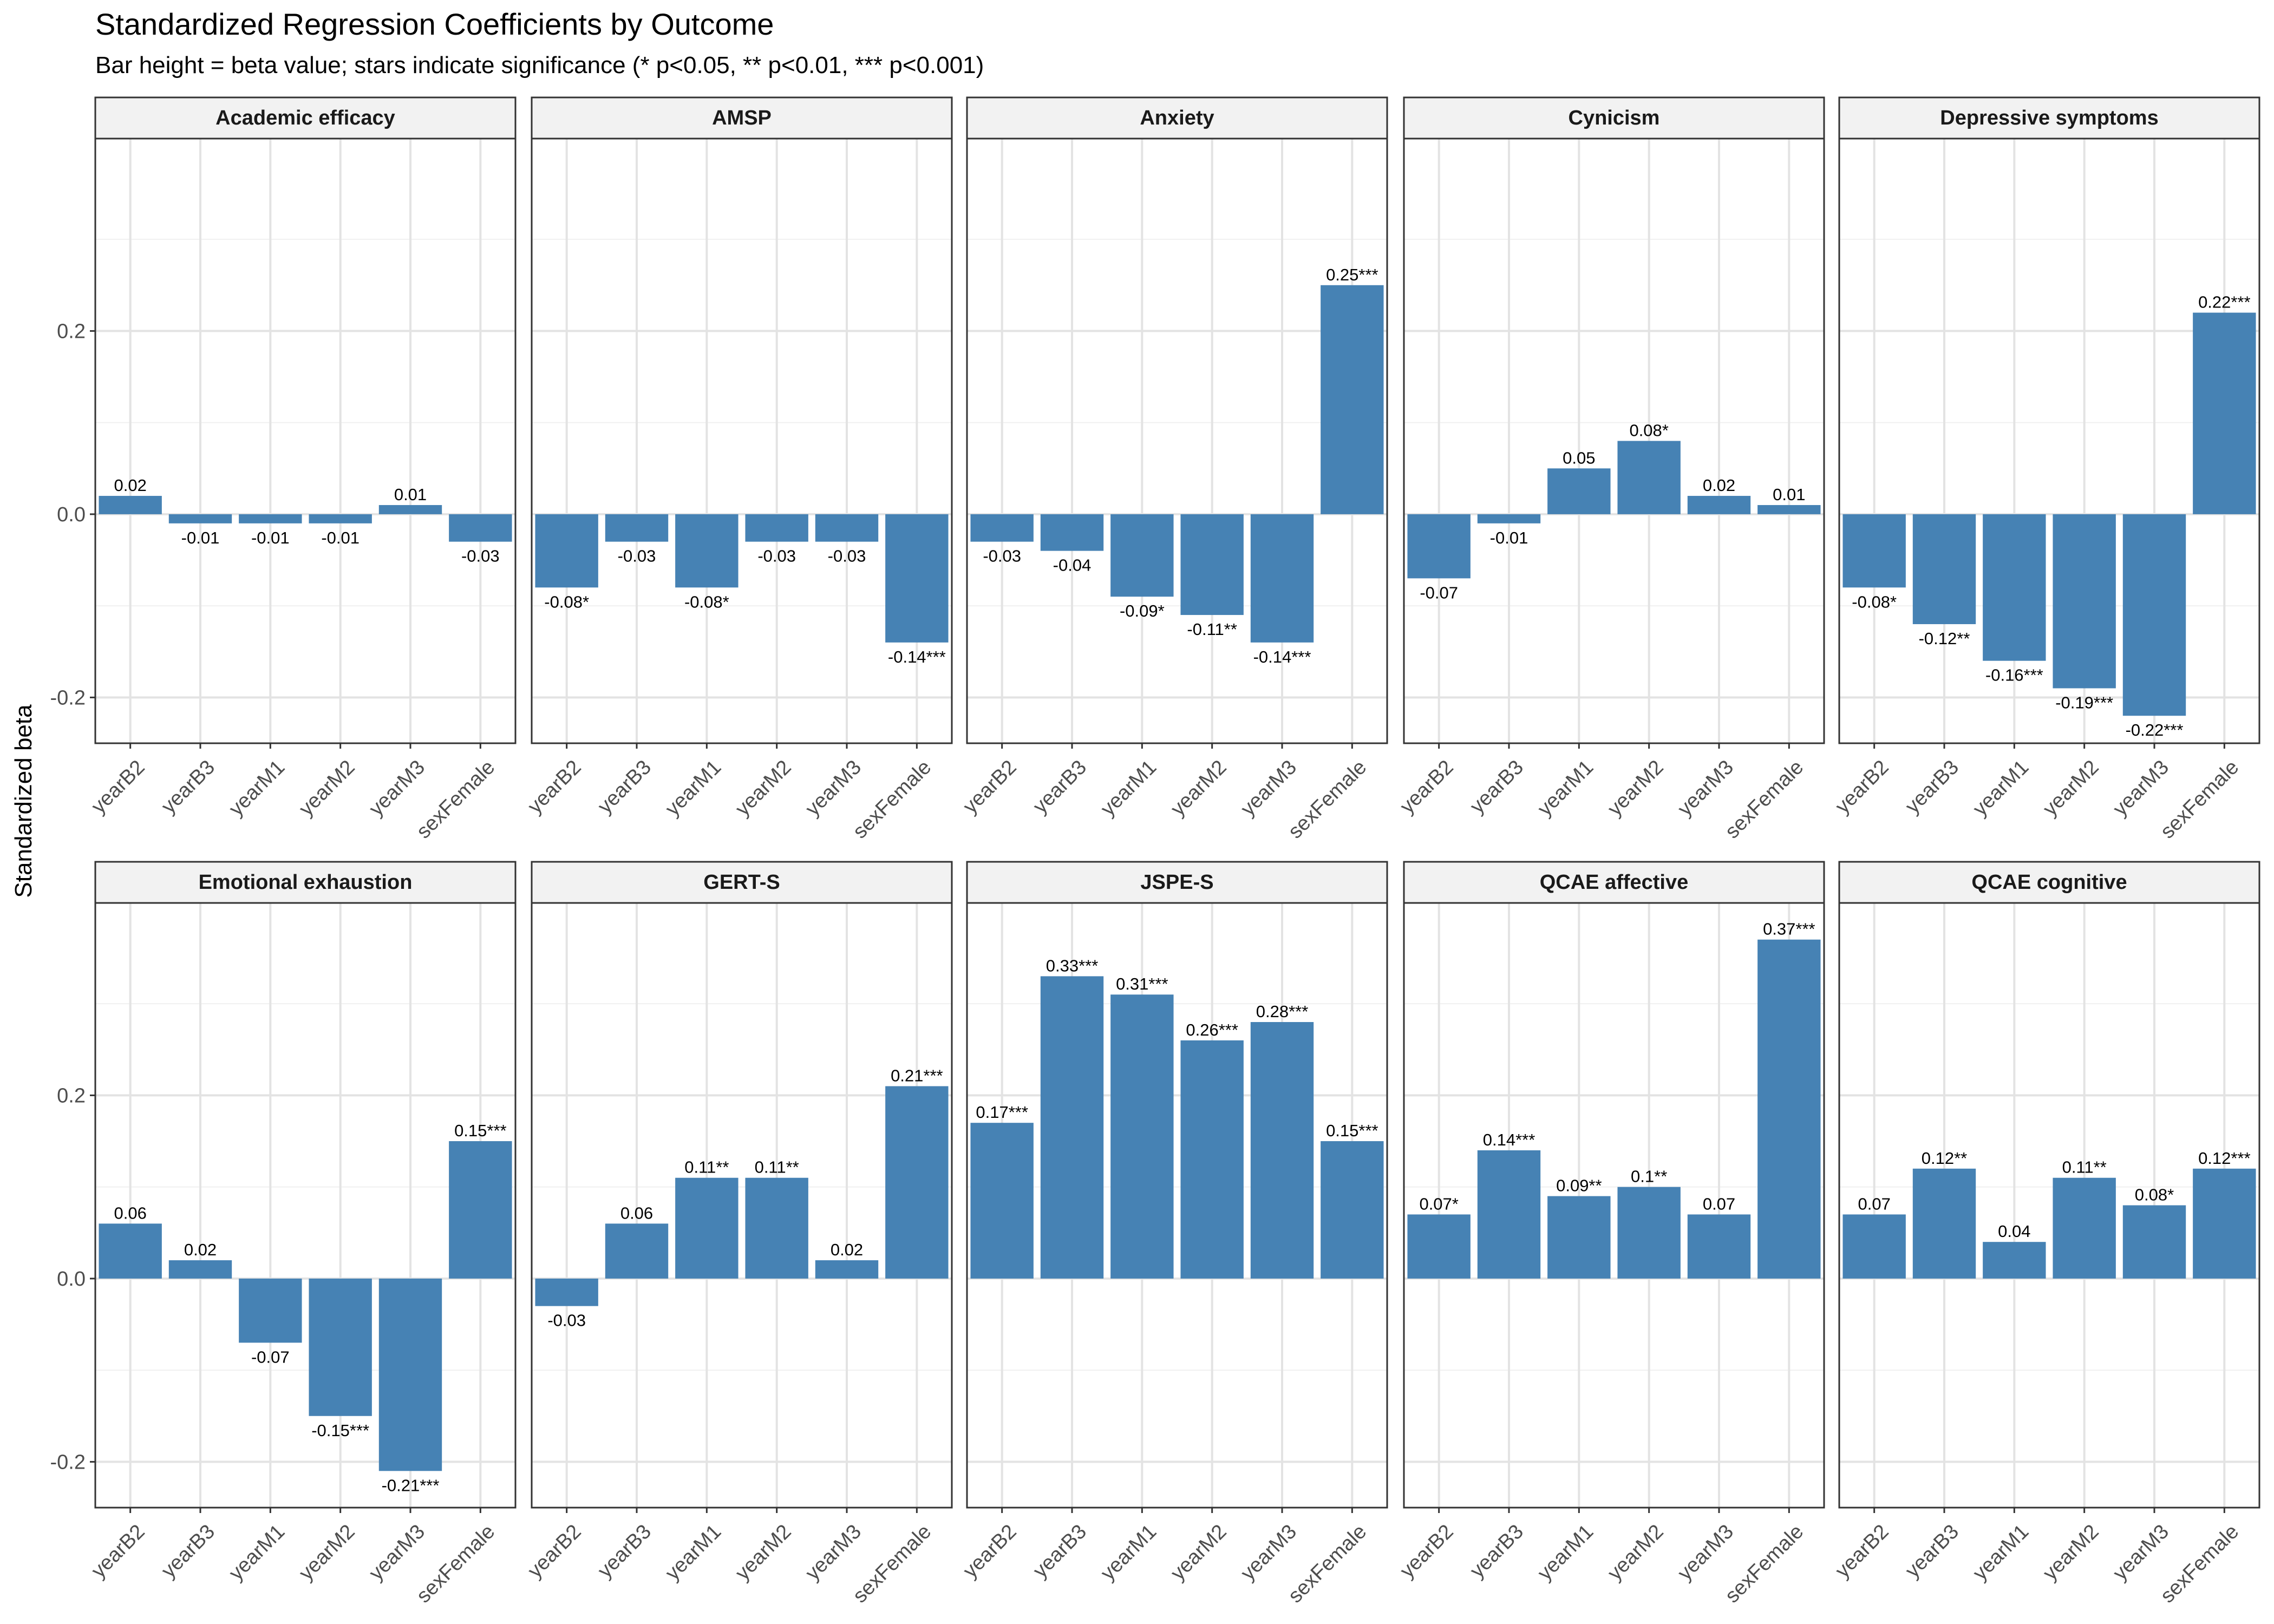 The height and width of the screenshot is (1624, 2274). Describe the element at coordinates (1874, 1203) in the screenshot. I see `bar-value-label: 0.07` at that location.